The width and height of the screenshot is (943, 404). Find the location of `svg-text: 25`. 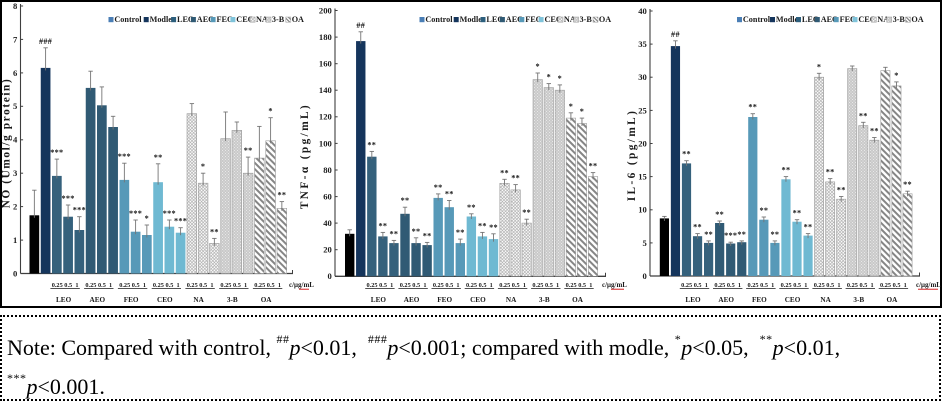

svg-text: 25 is located at coordinates (642, 110).